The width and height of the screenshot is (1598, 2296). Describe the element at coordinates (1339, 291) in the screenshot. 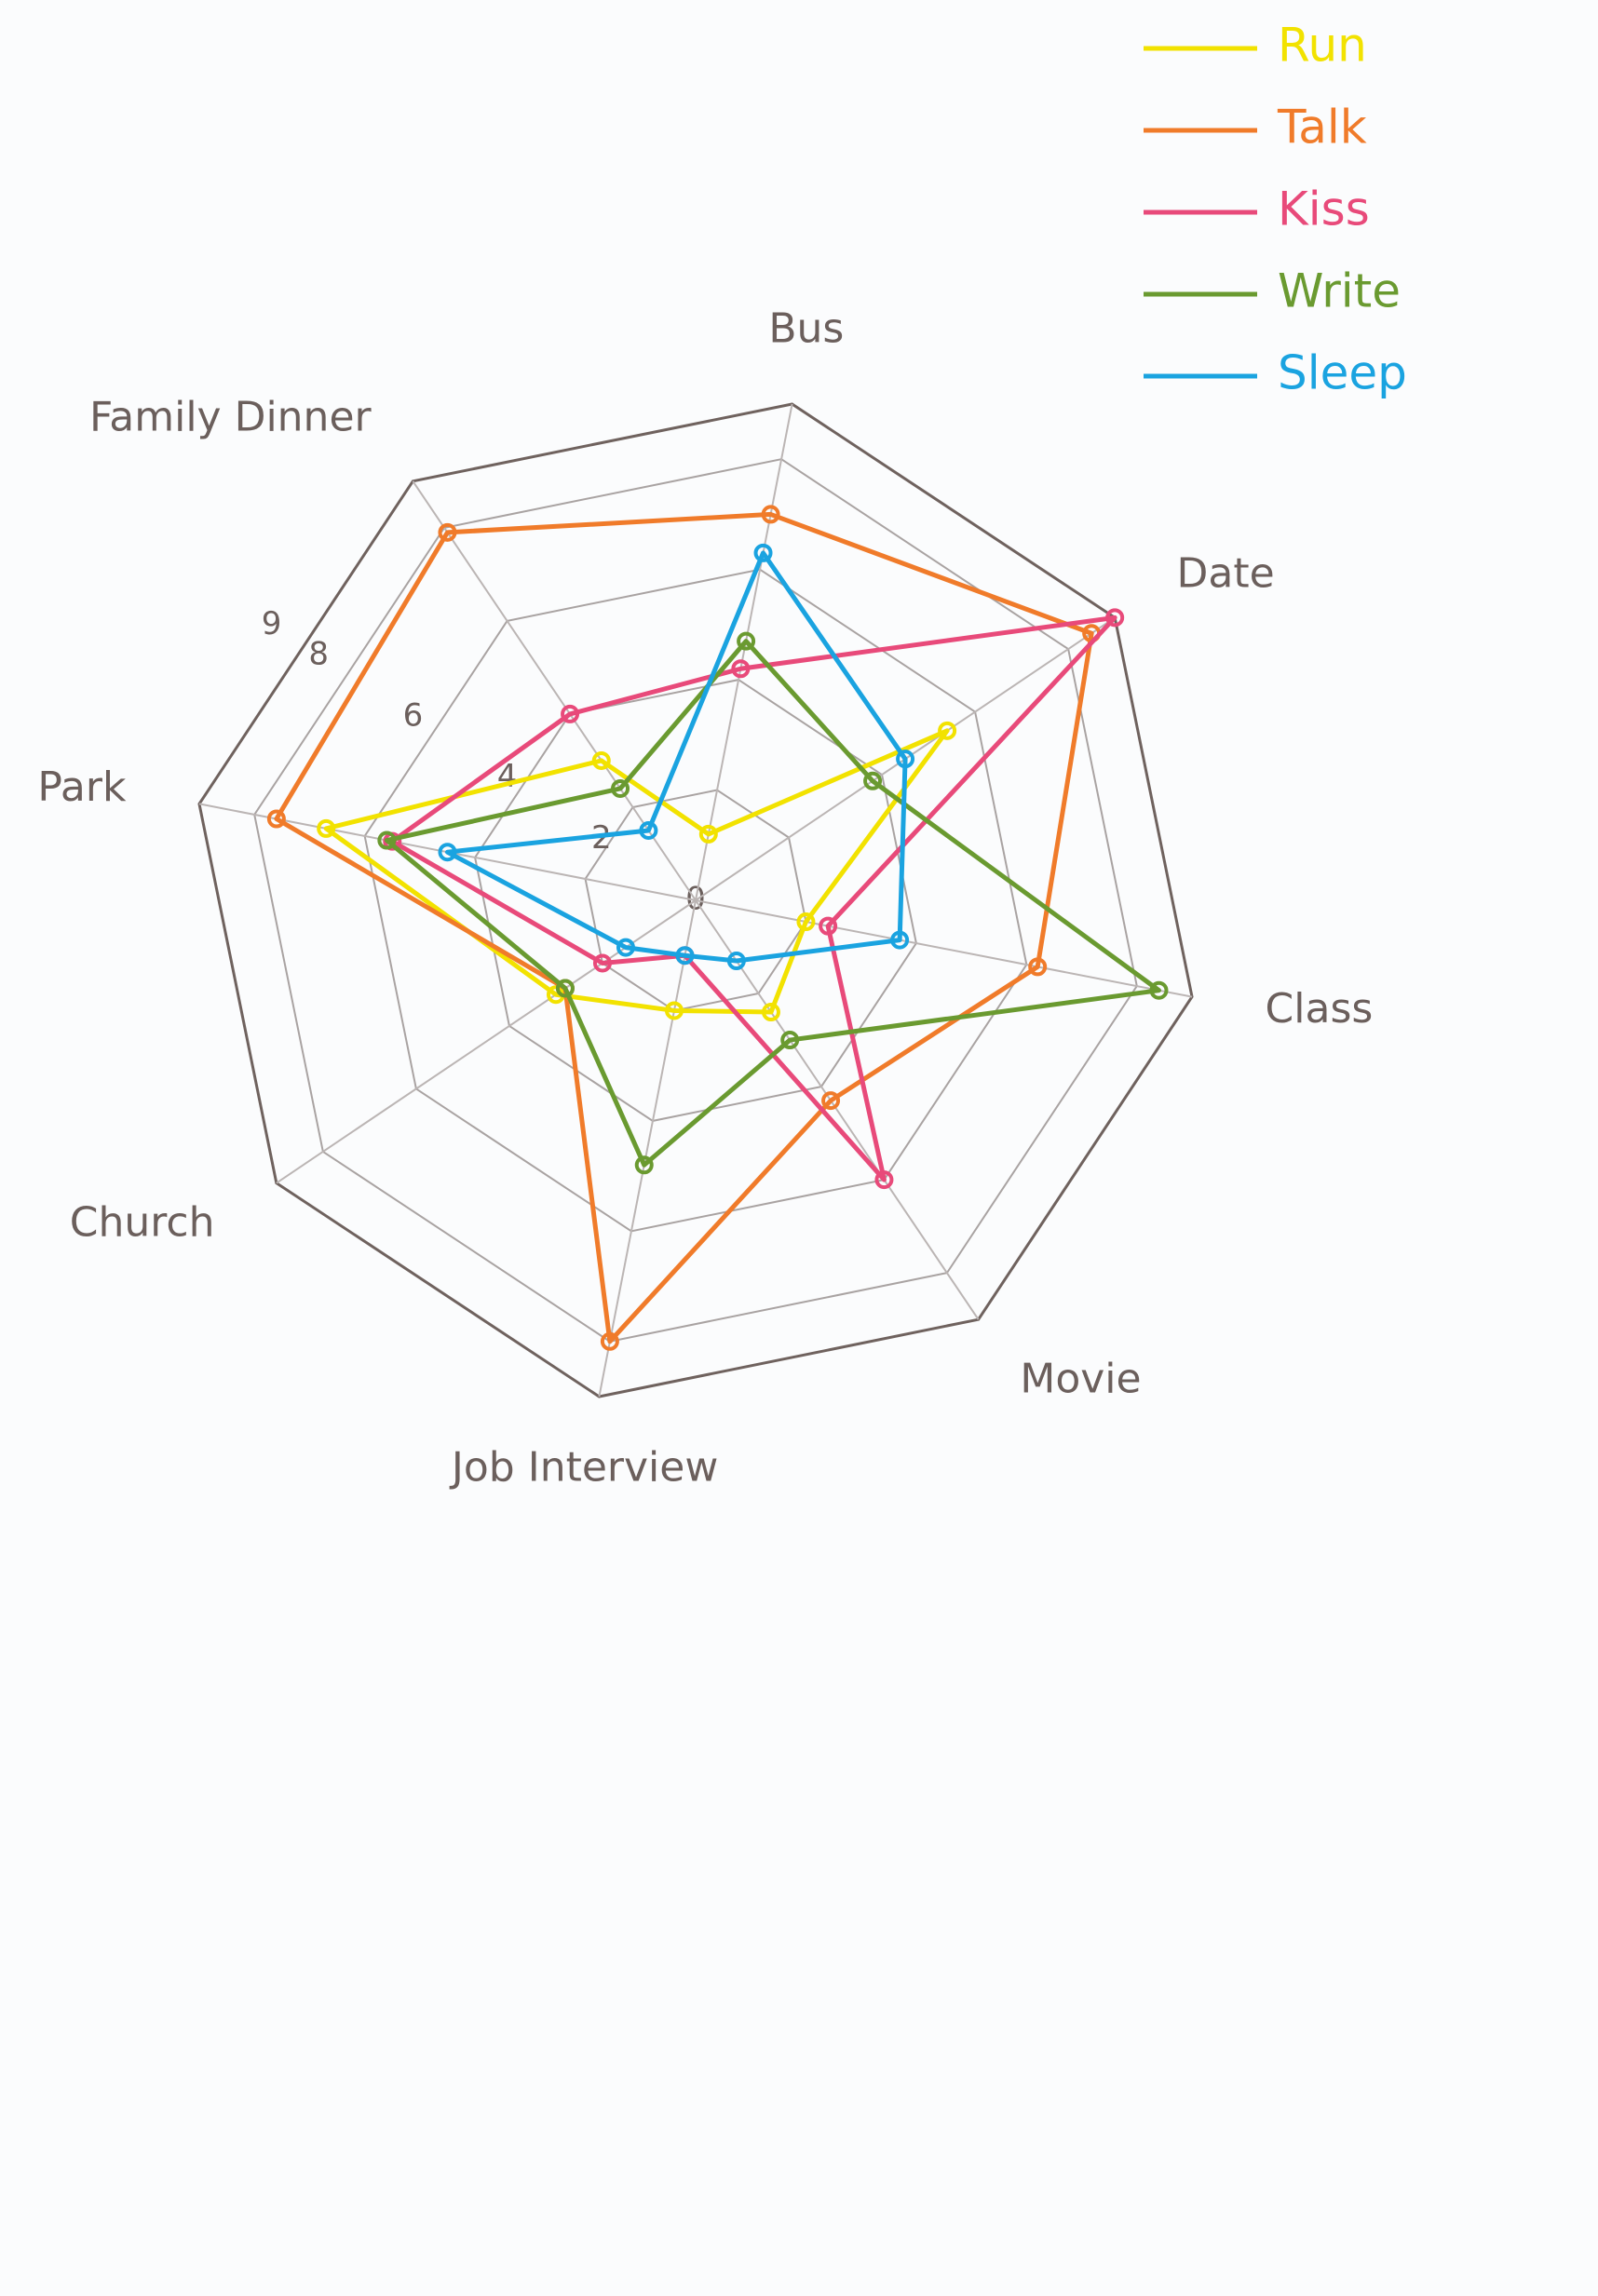

I see `legend-label: Write` at that location.